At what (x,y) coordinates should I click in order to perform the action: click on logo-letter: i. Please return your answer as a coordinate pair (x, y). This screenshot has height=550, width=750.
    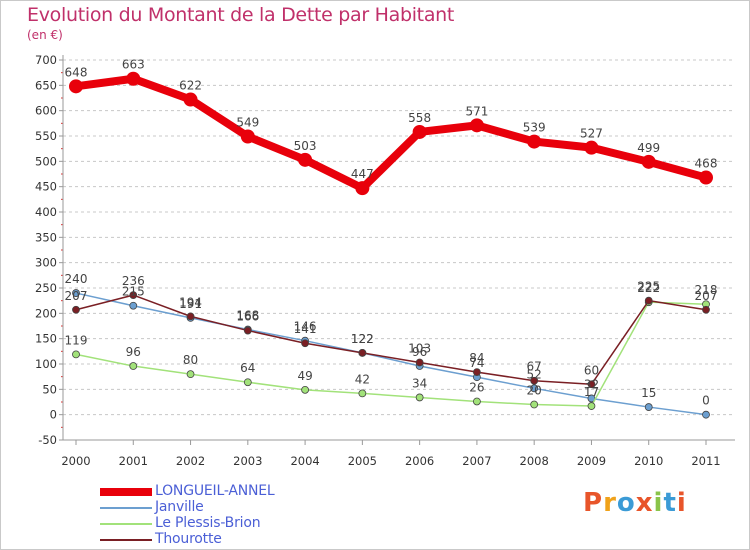
    Looking at the image, I should click on (681, 503).